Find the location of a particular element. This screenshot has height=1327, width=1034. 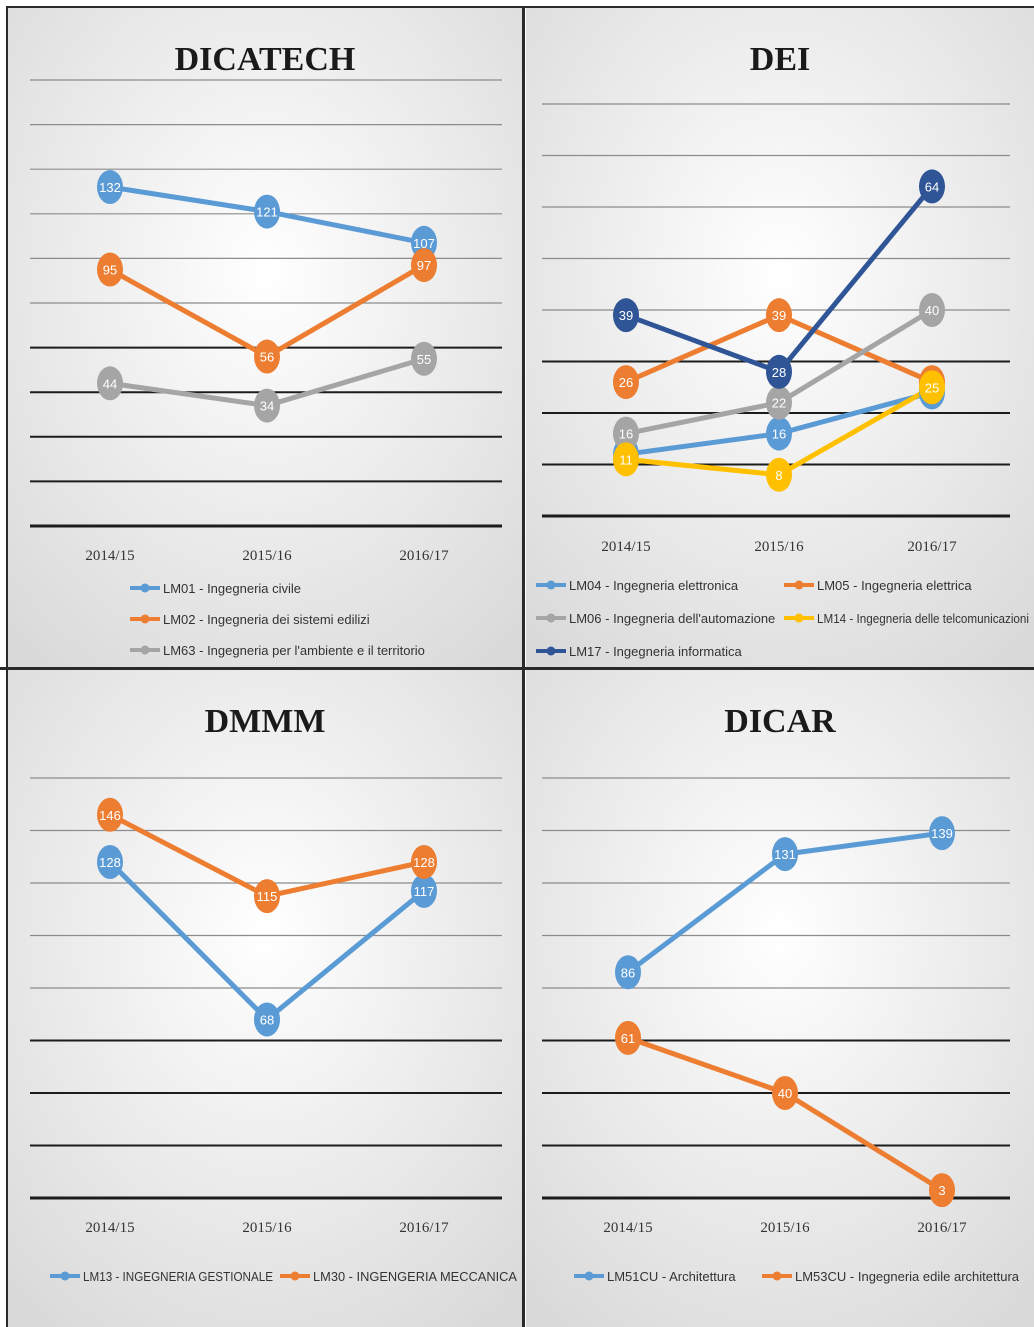

legend-label: LM30 - INGENGERIA MECCANICA is located at coordinates (415, 1276).